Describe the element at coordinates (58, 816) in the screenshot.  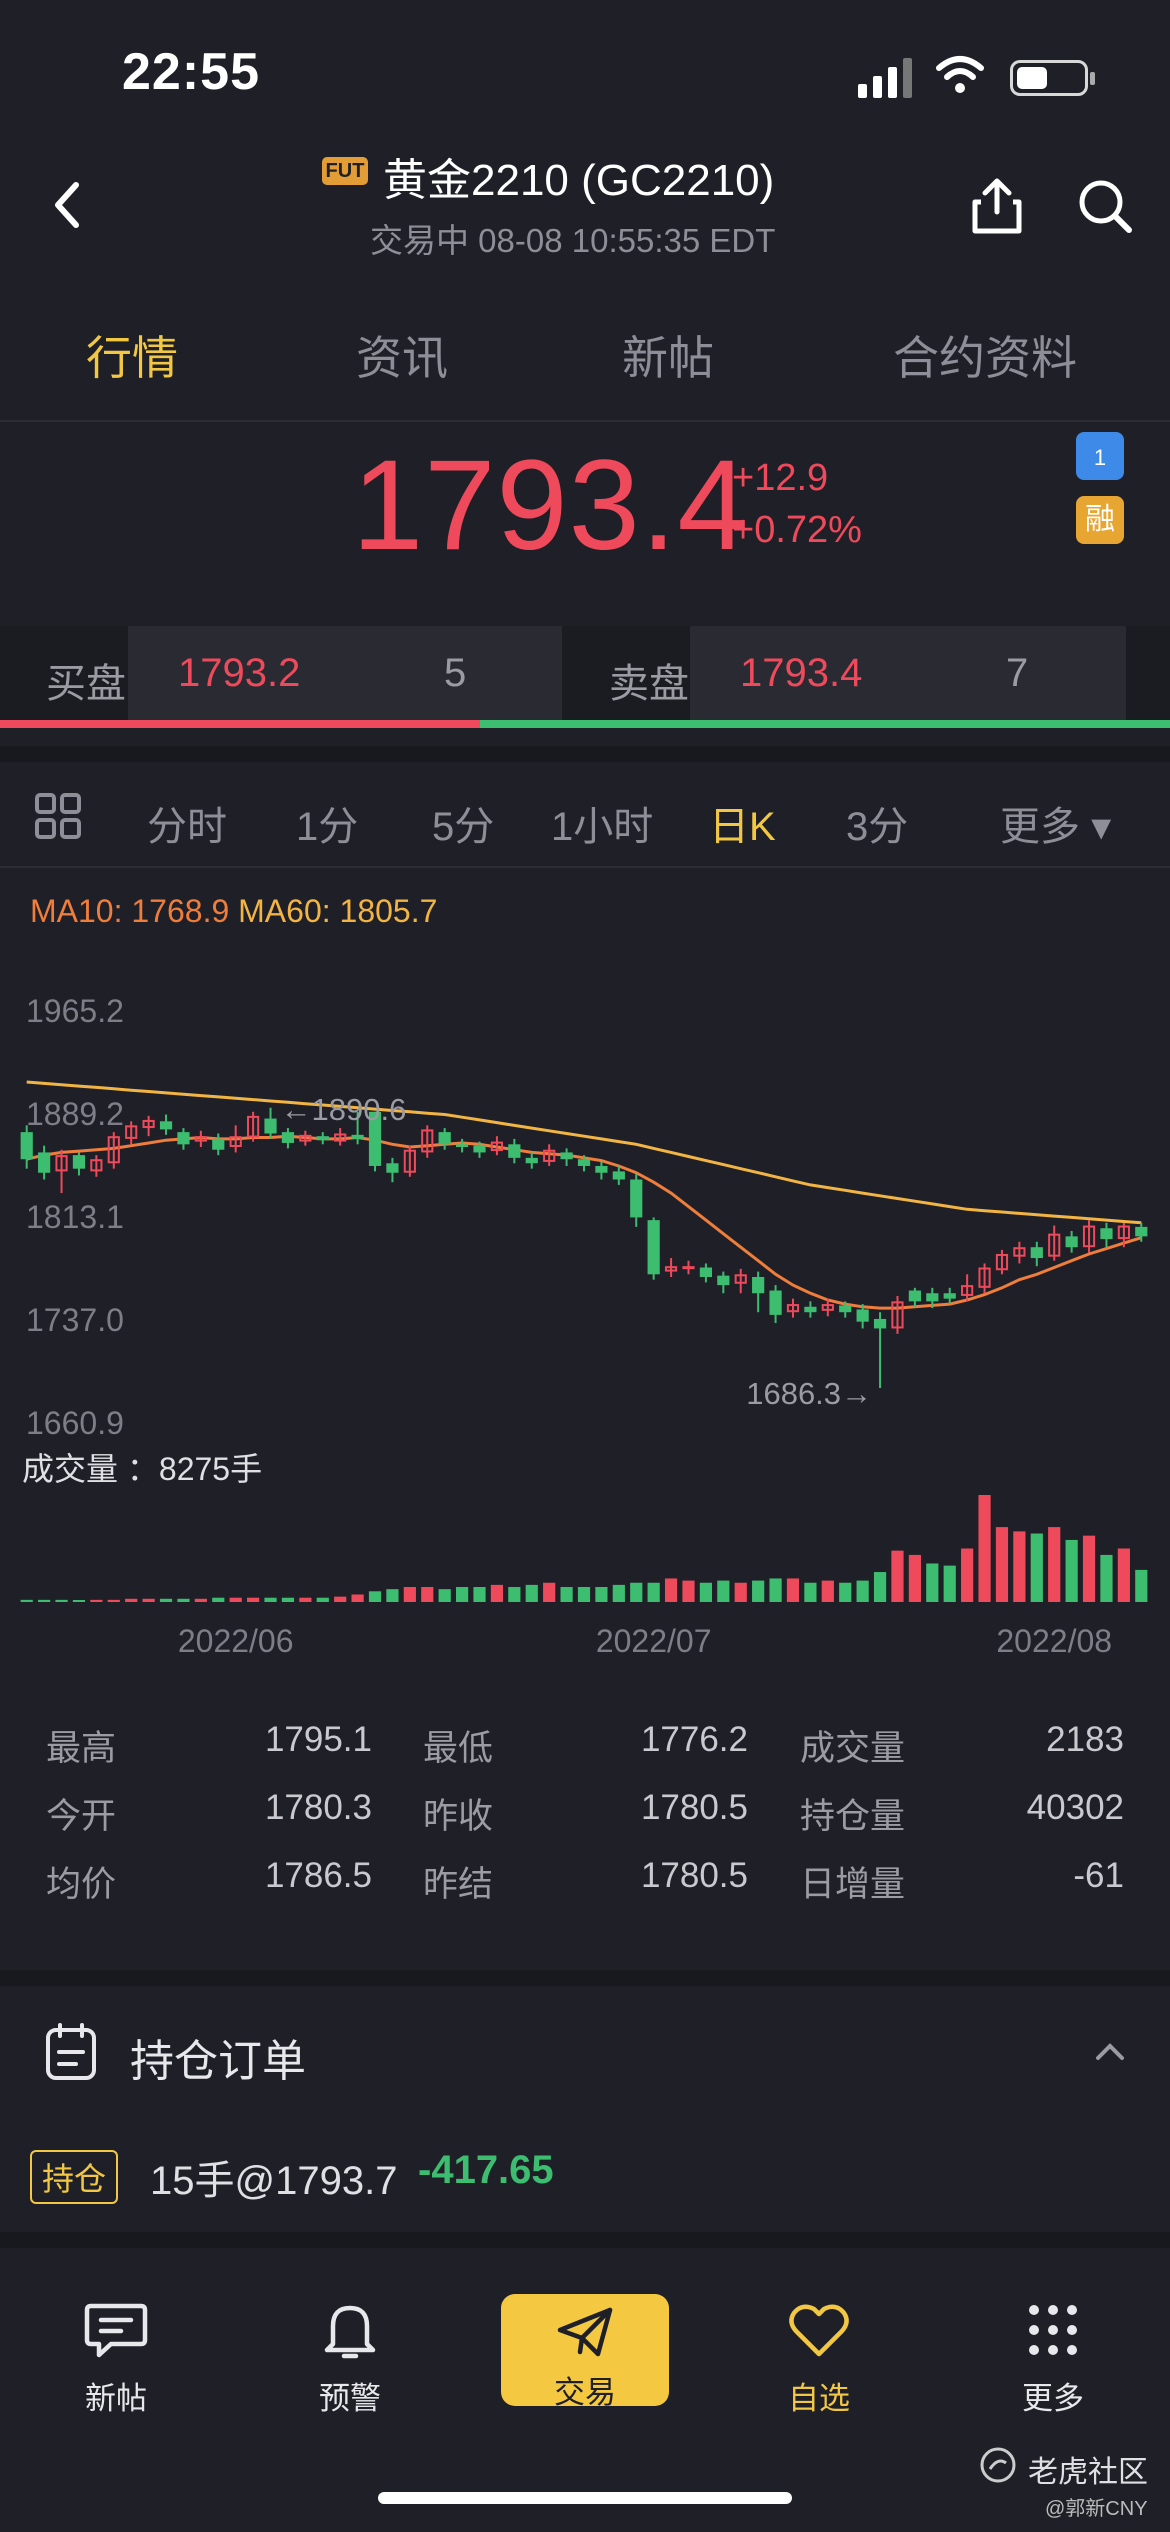
I see `layout-grid-icon` at that location.